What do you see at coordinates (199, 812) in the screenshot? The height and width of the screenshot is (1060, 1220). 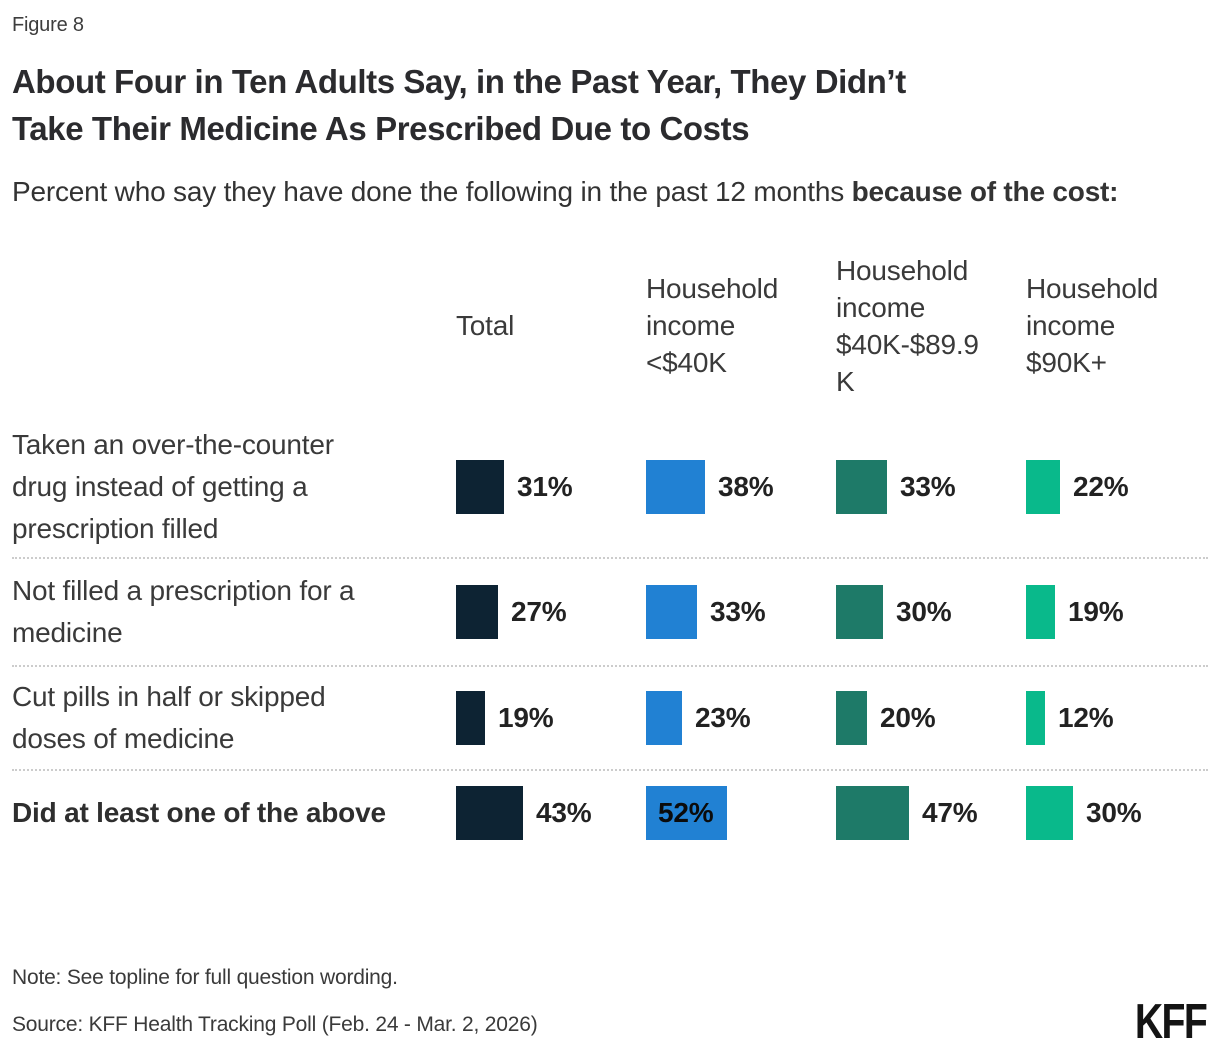 I see `row-label: Did at least one of the above` at bounding box center [199, 812].